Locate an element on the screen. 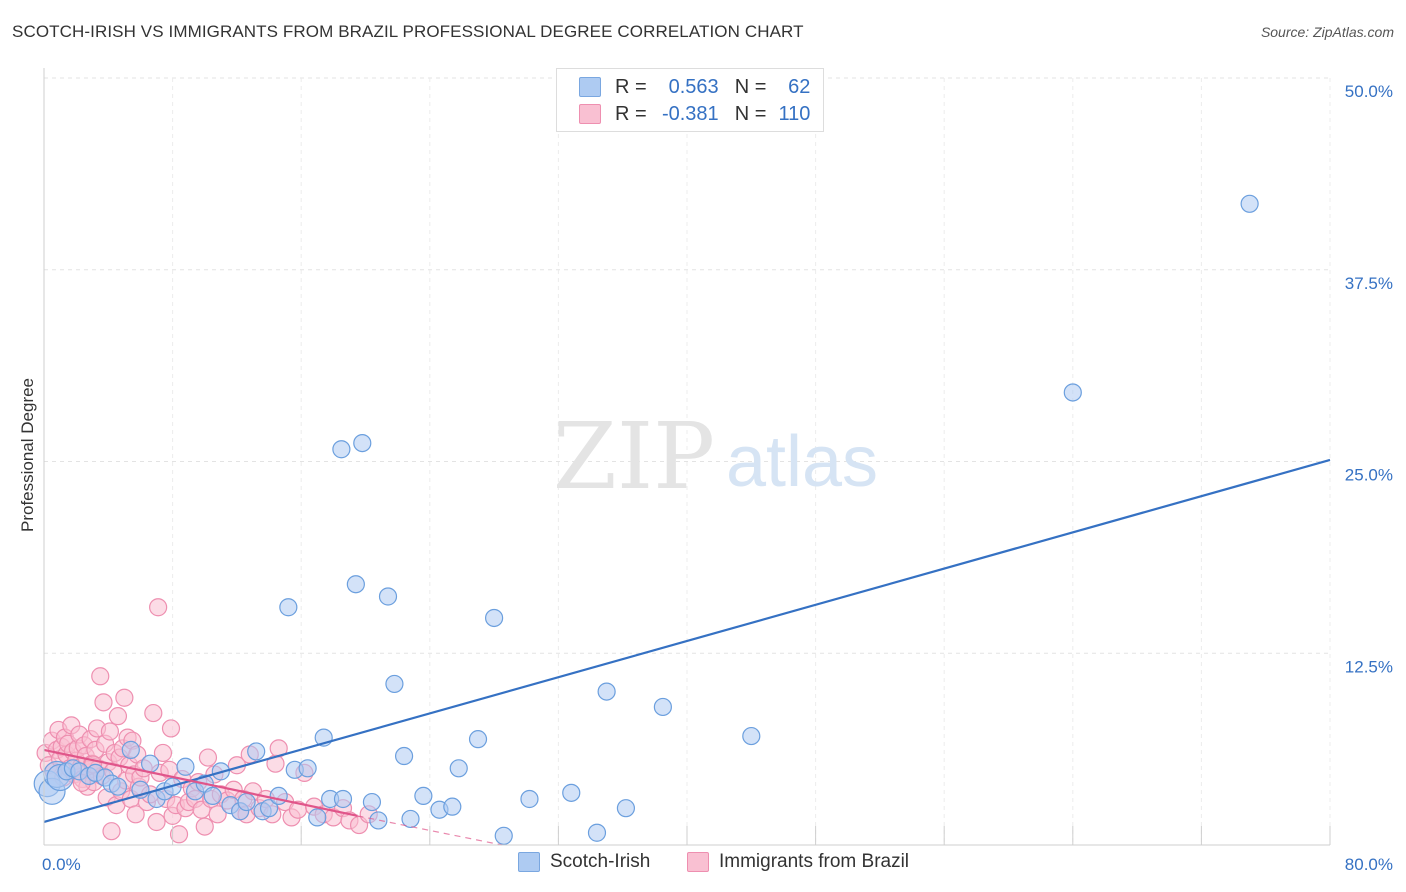 The height and width of the screenshot is (892, 1406). legend-label-scotch-irish: Scotch-Irish is located at coordinates (600, 861).